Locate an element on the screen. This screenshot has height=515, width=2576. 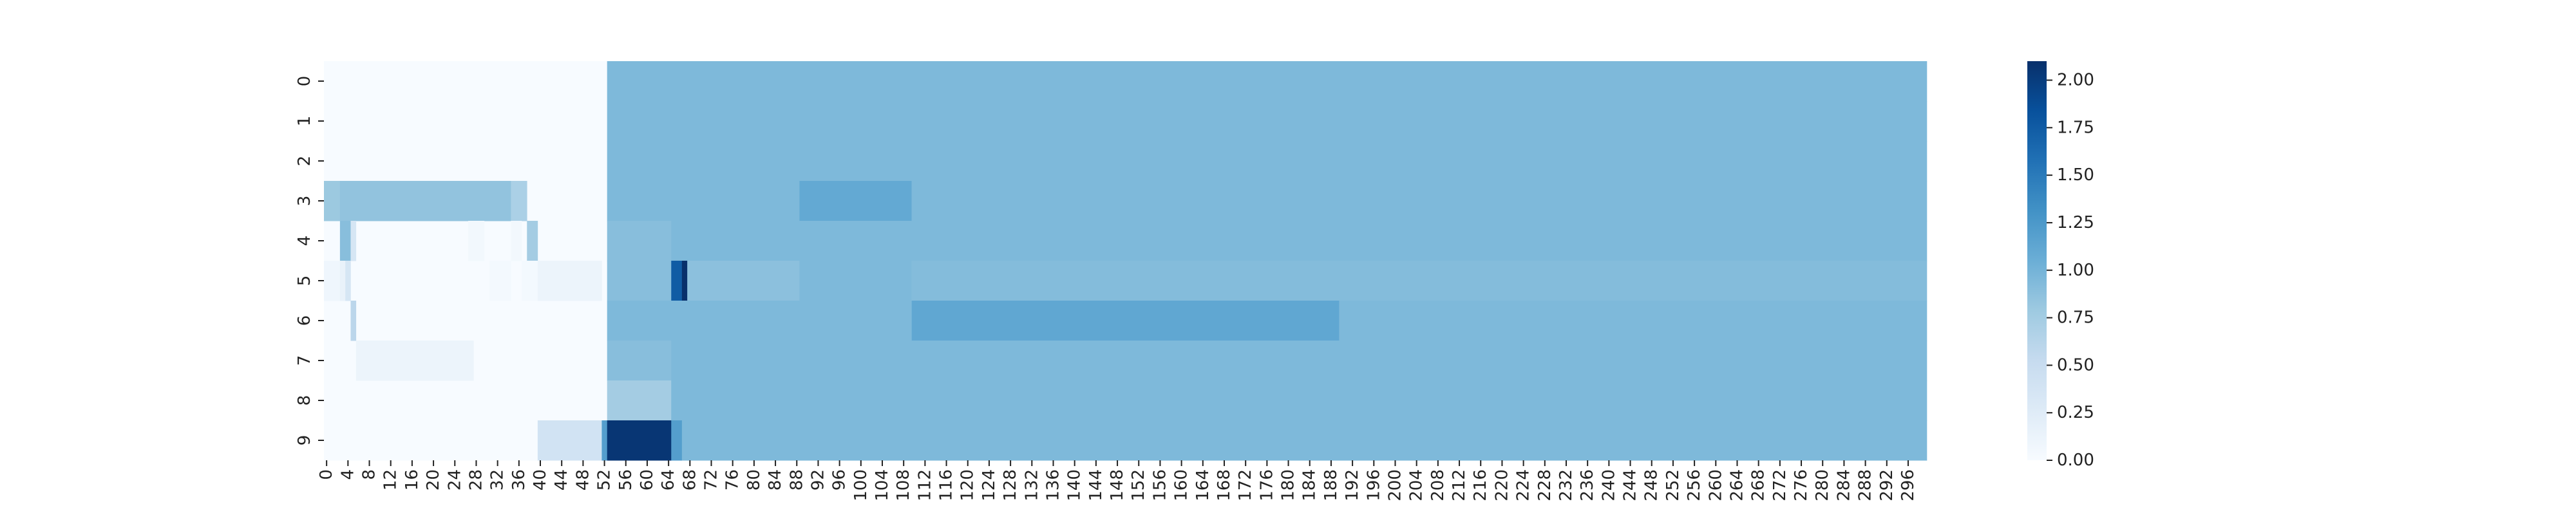
colorbar: 0.00 0.25 0.50 0.75 1.00 1.25 1.50 1.75 2.00 is located at coordinates (2060, 265).